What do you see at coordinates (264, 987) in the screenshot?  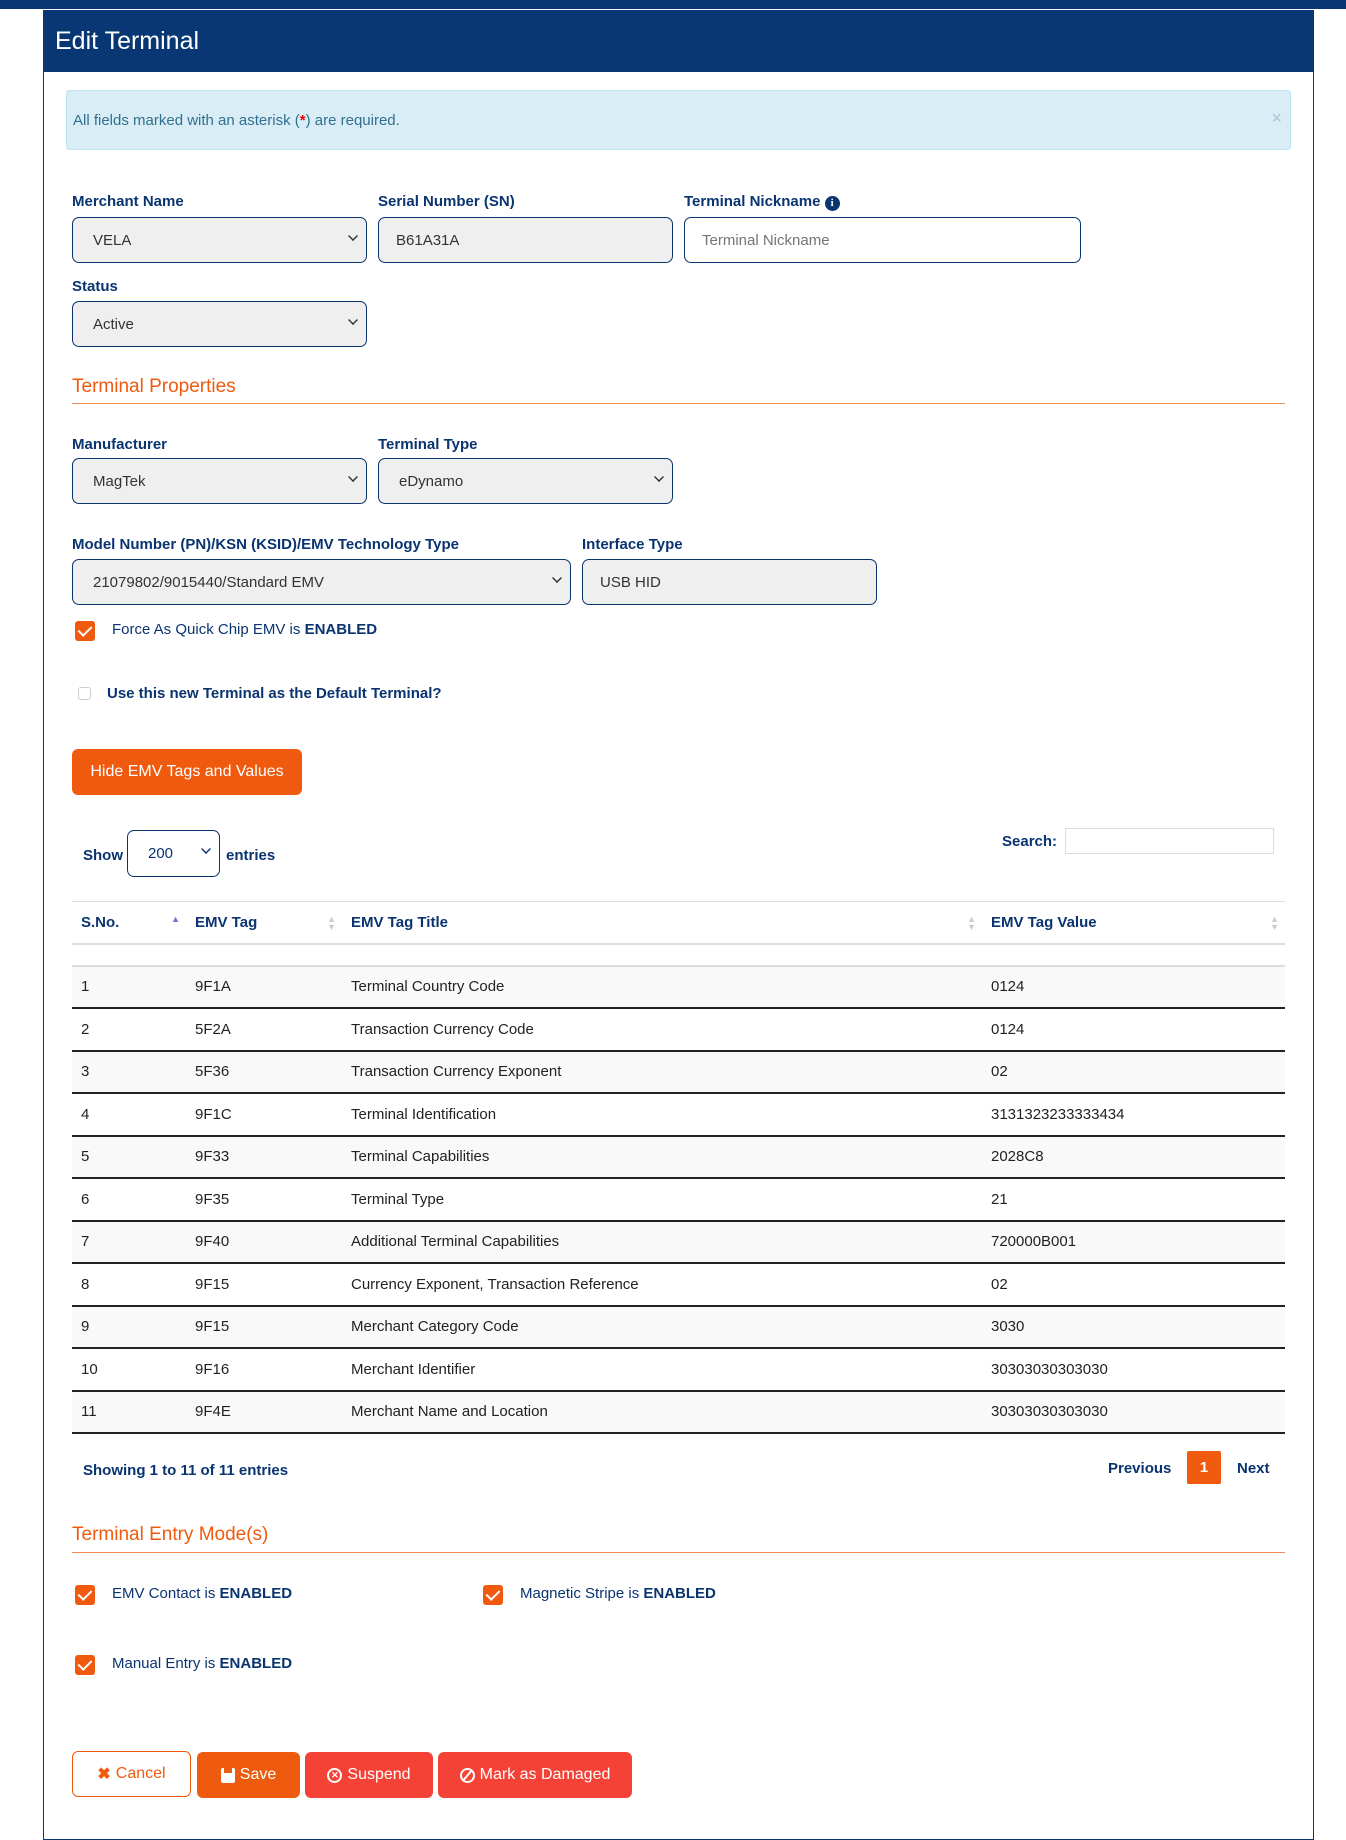 I see `emv-tag-cell: 9F1A` at bounding box center [264, 987].